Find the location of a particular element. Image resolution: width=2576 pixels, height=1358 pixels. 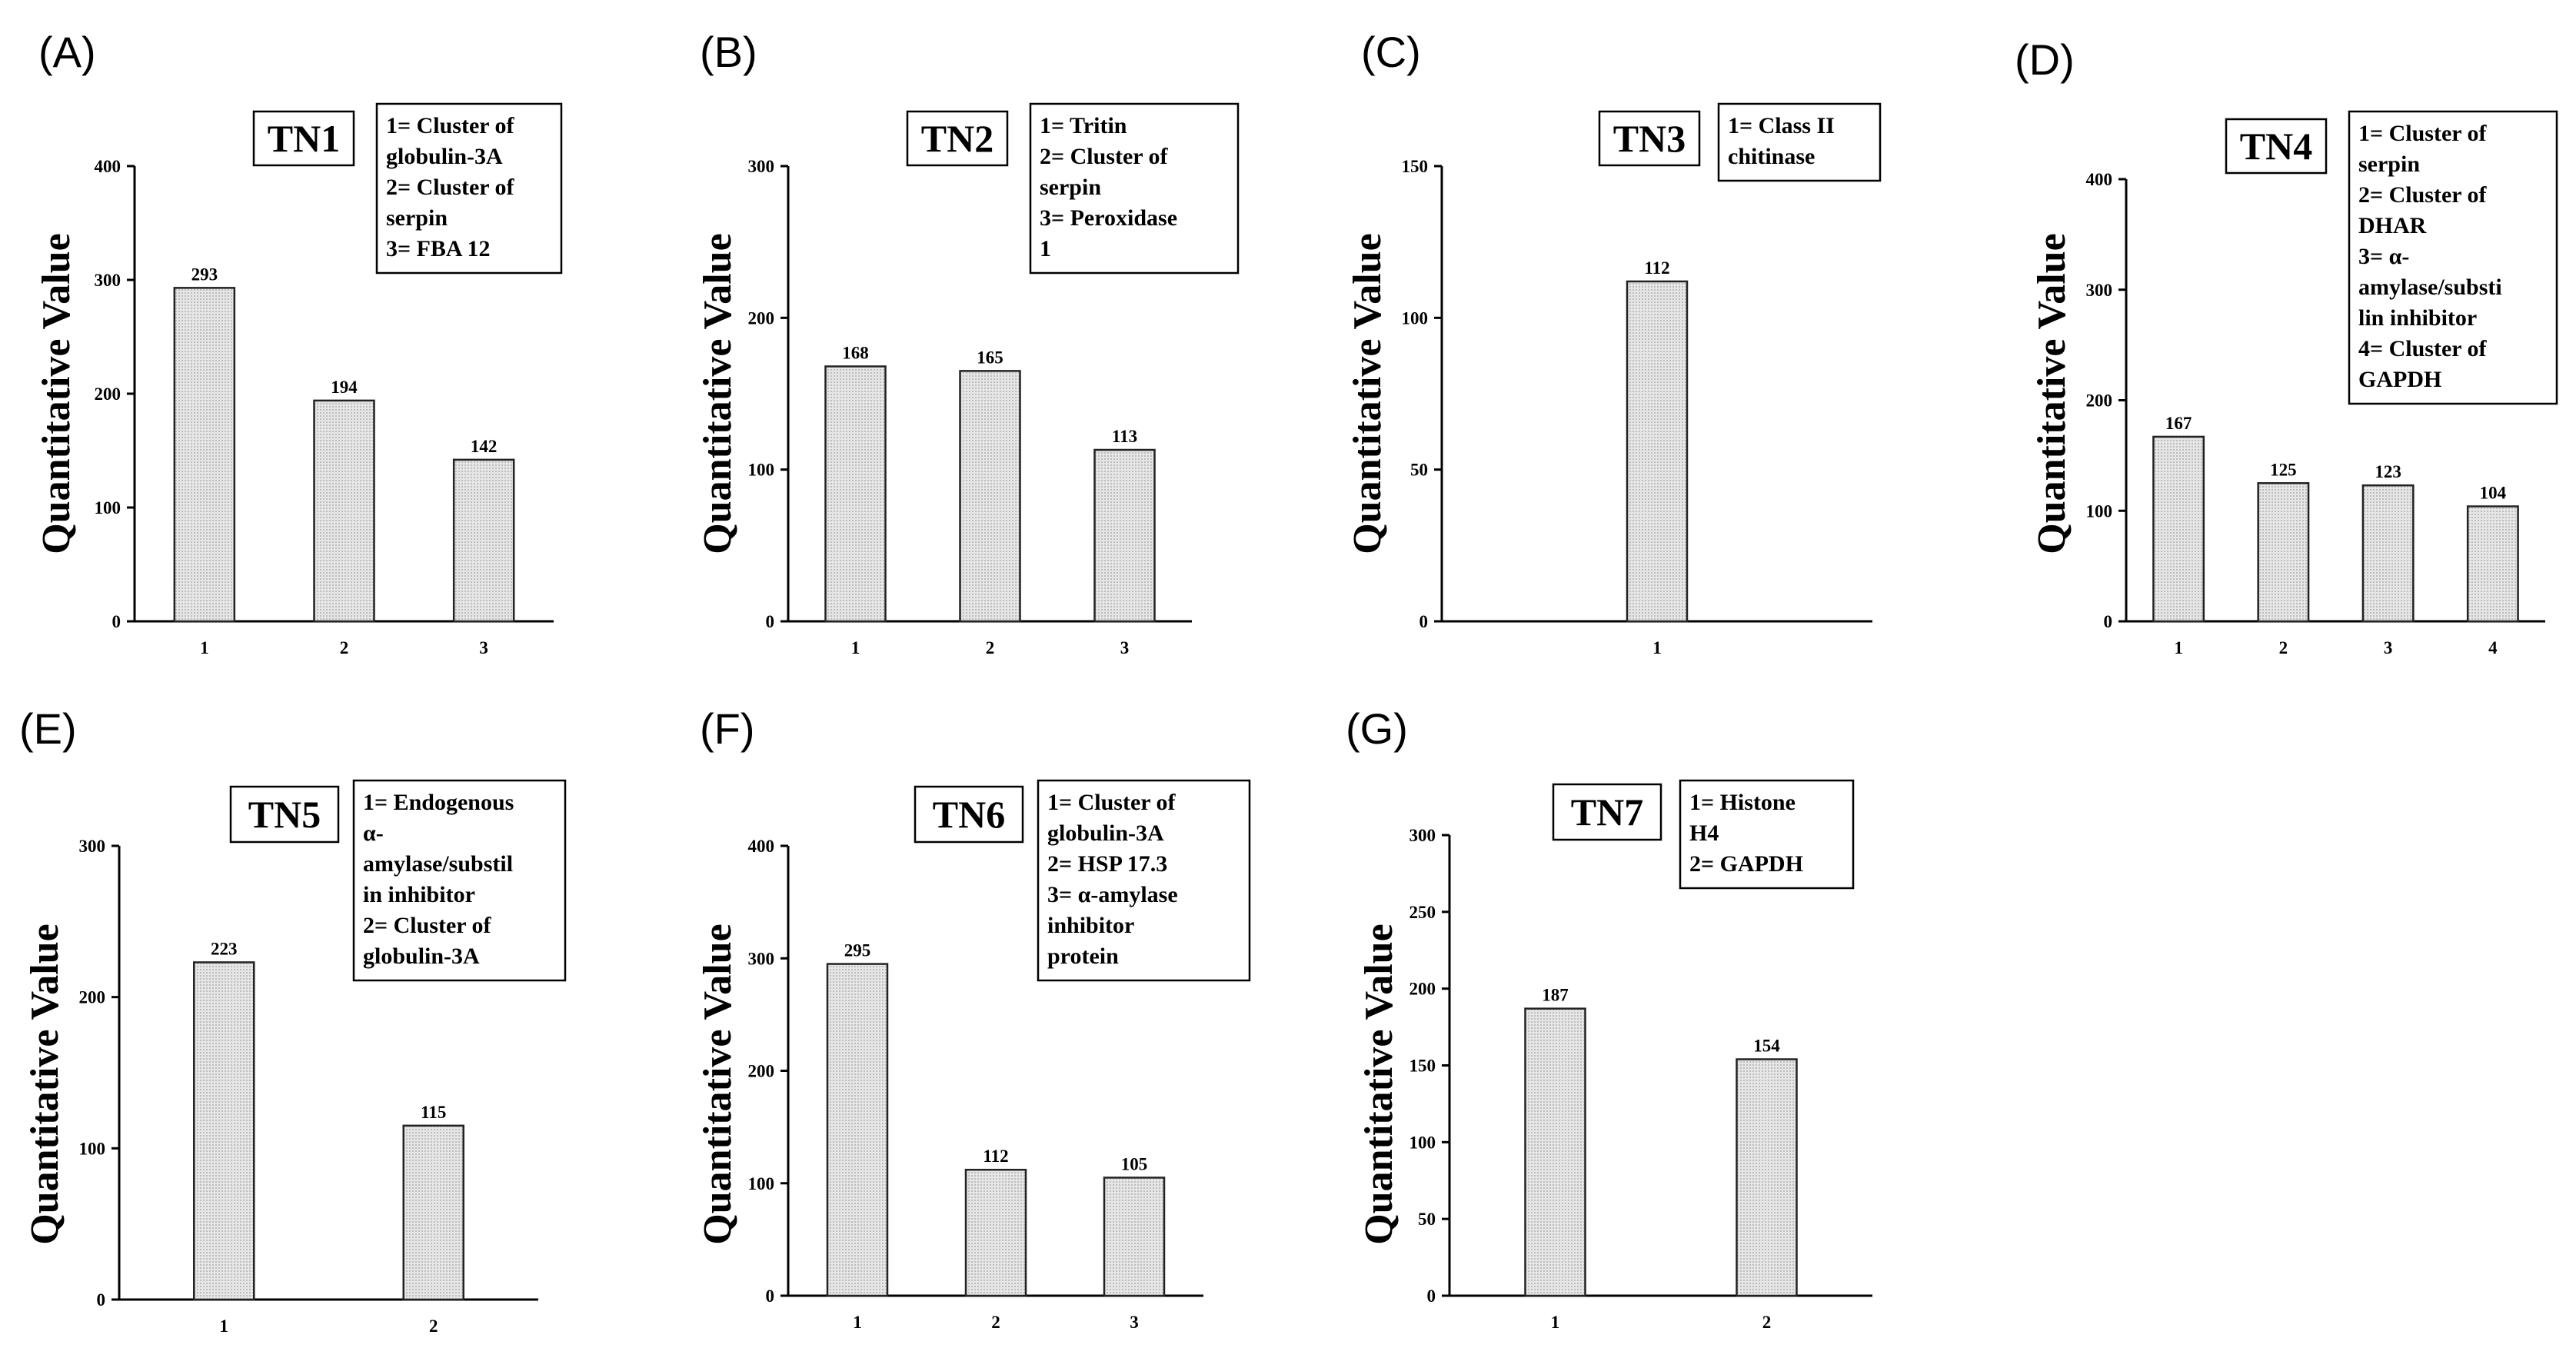

chart-title: TN6 is located at coordinates (969, 814).